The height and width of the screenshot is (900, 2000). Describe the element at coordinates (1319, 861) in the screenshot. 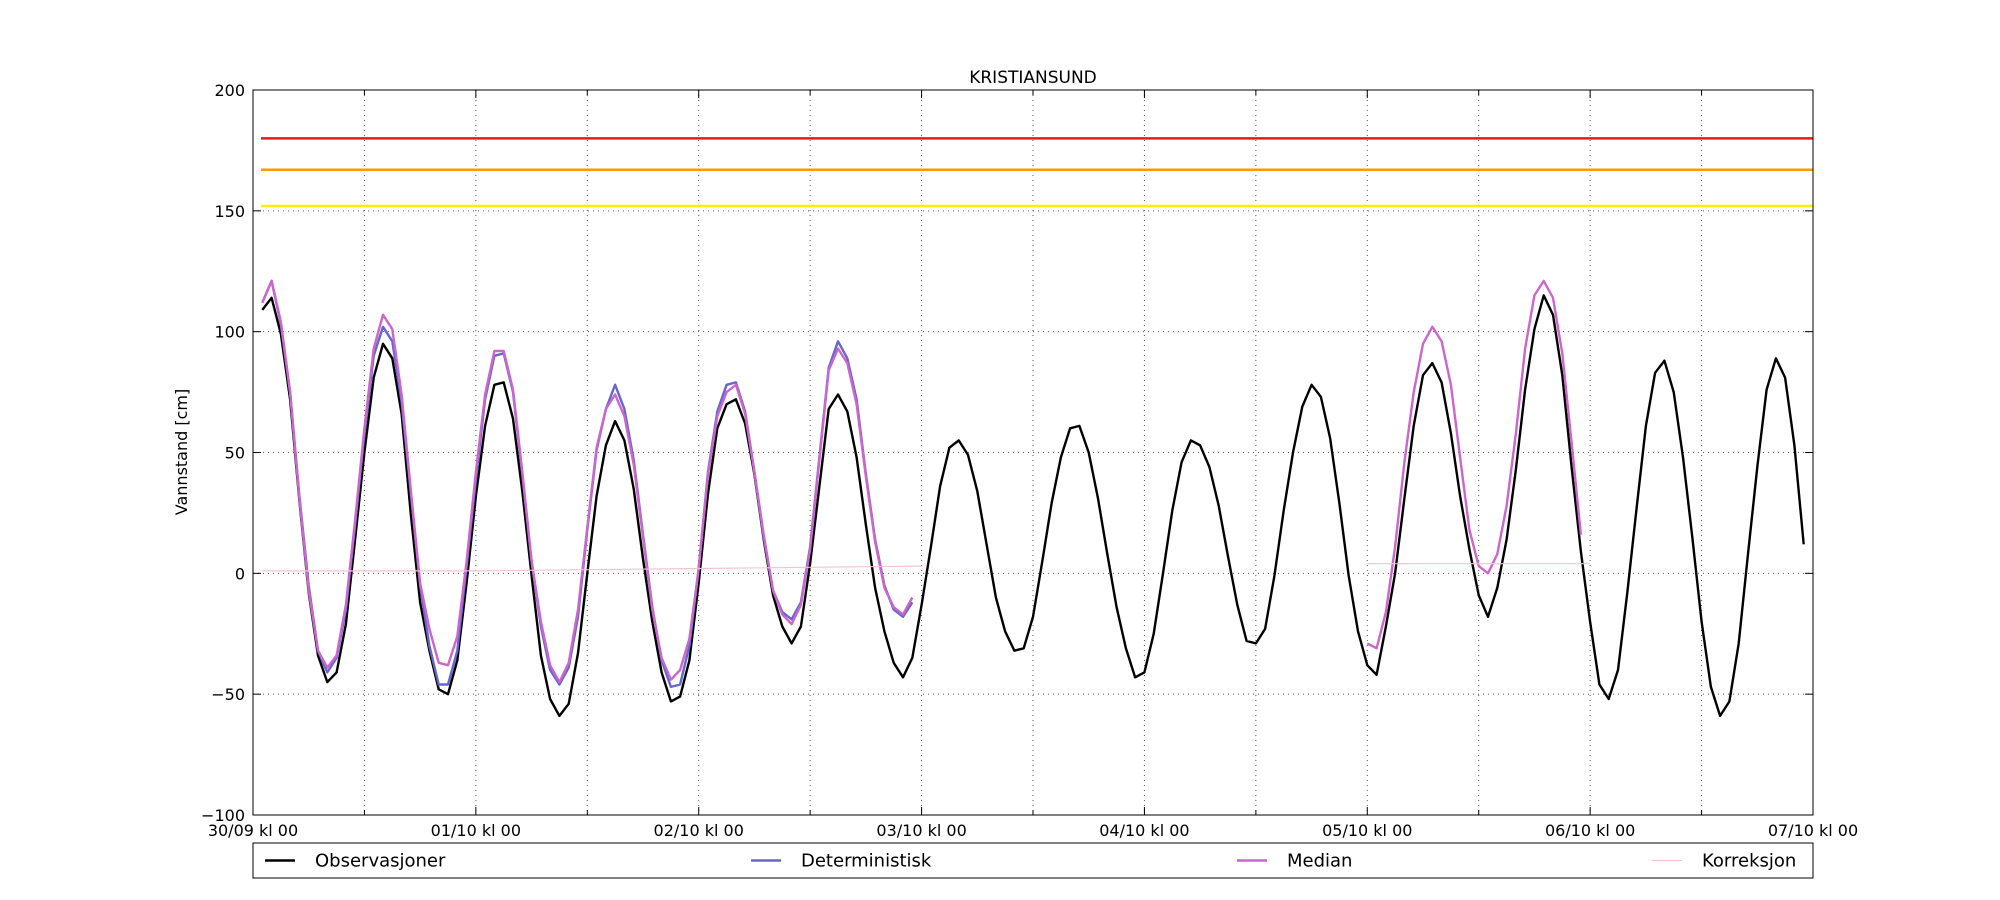

I see `legend-label: Median` at that location.